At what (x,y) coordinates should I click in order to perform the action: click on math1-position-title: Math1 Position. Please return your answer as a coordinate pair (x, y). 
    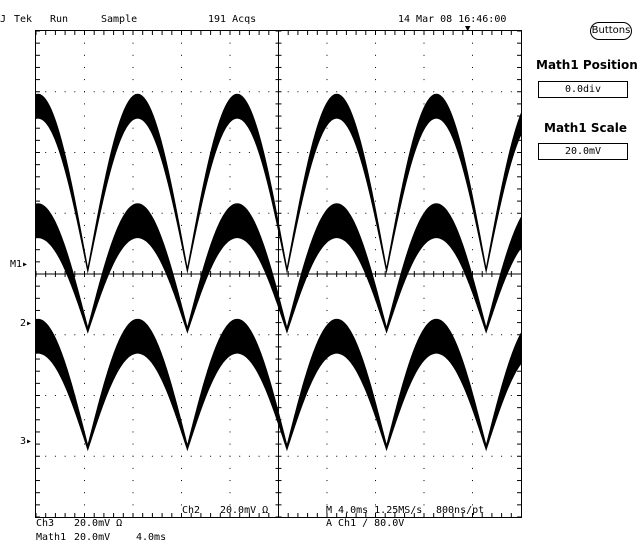
    Looking at the image, I should click on (587, 65).